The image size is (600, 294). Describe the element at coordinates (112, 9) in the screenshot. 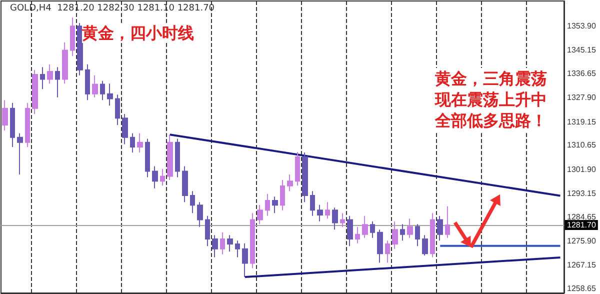

I see `annotation: GOLD,H4 1281.20 1282.30 1281.10 1281.70` at that location.